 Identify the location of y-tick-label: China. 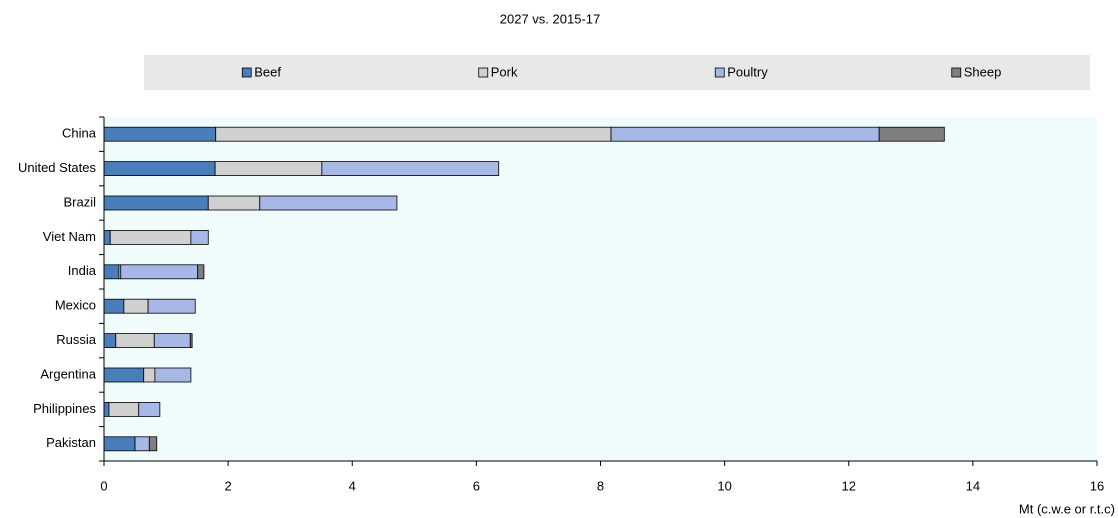
(79, 133).